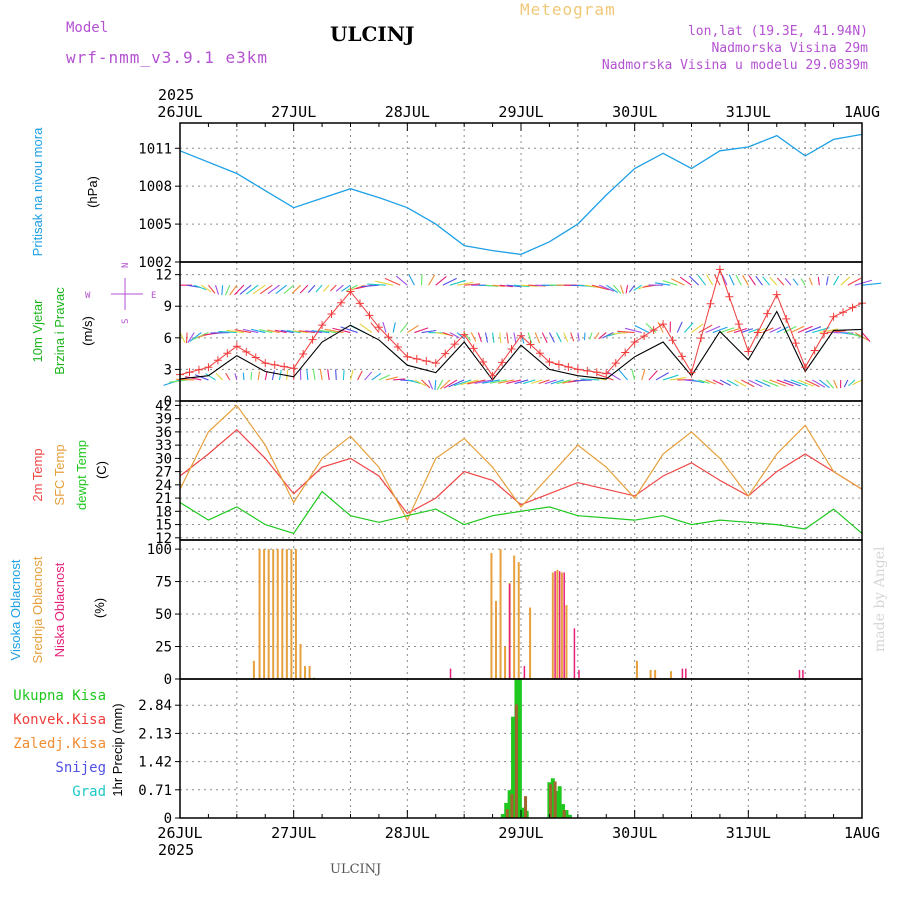 This screenshot has height=900, width=900. Describe the element at coordinates (153, 296) in the screenshot. I see `compass-east: E` at that location.